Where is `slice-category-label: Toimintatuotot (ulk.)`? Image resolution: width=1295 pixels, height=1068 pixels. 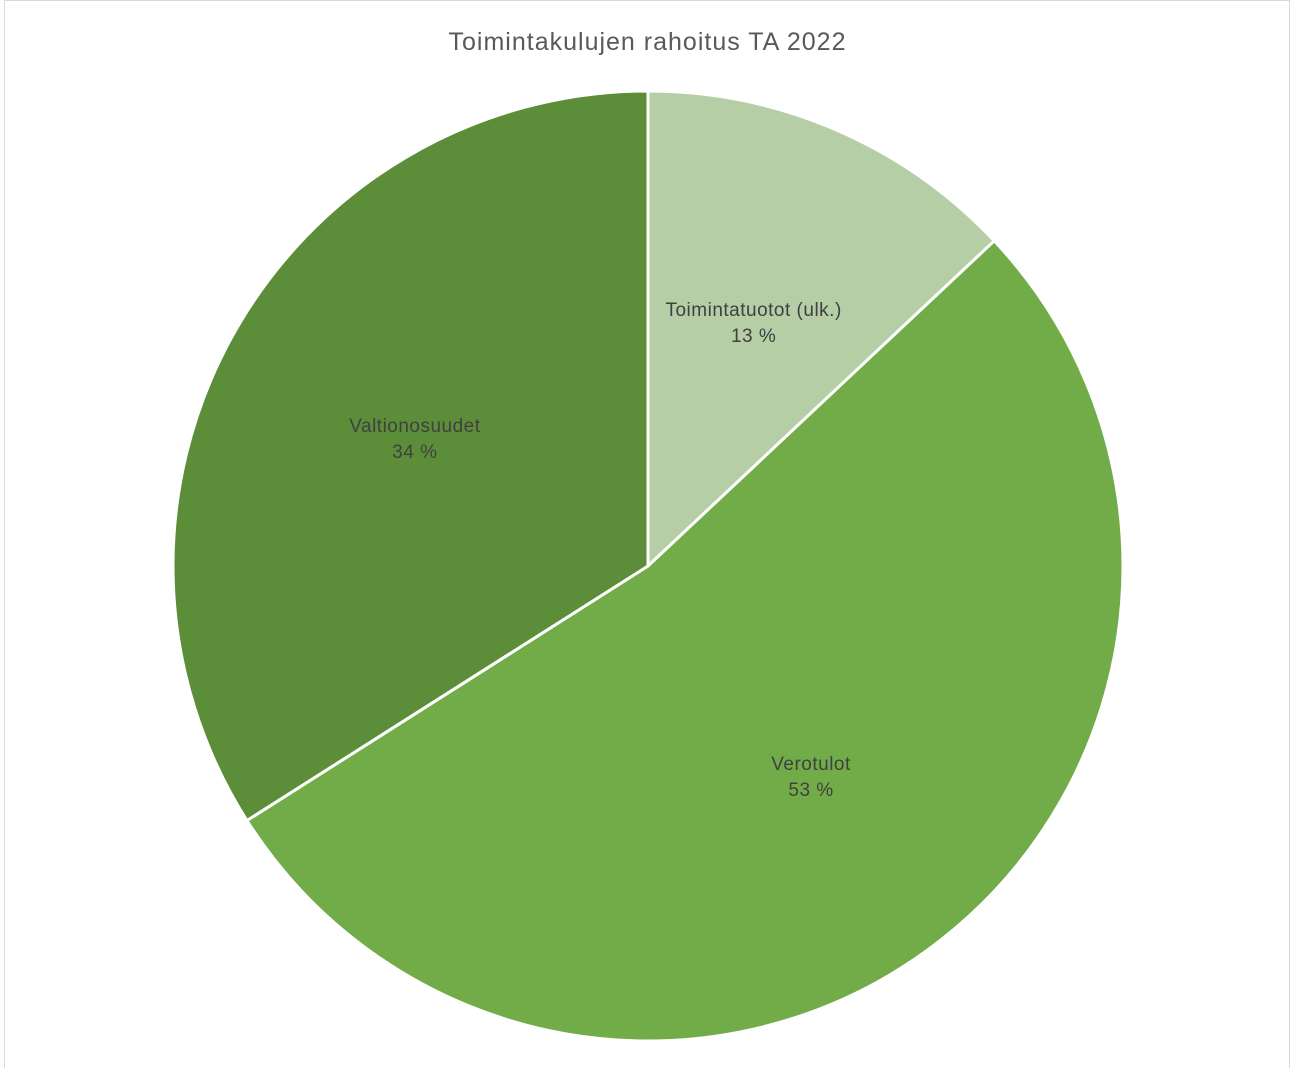
slice-category-label: Toimintatuotot (ulk.) is located at coordinates (753, 310).